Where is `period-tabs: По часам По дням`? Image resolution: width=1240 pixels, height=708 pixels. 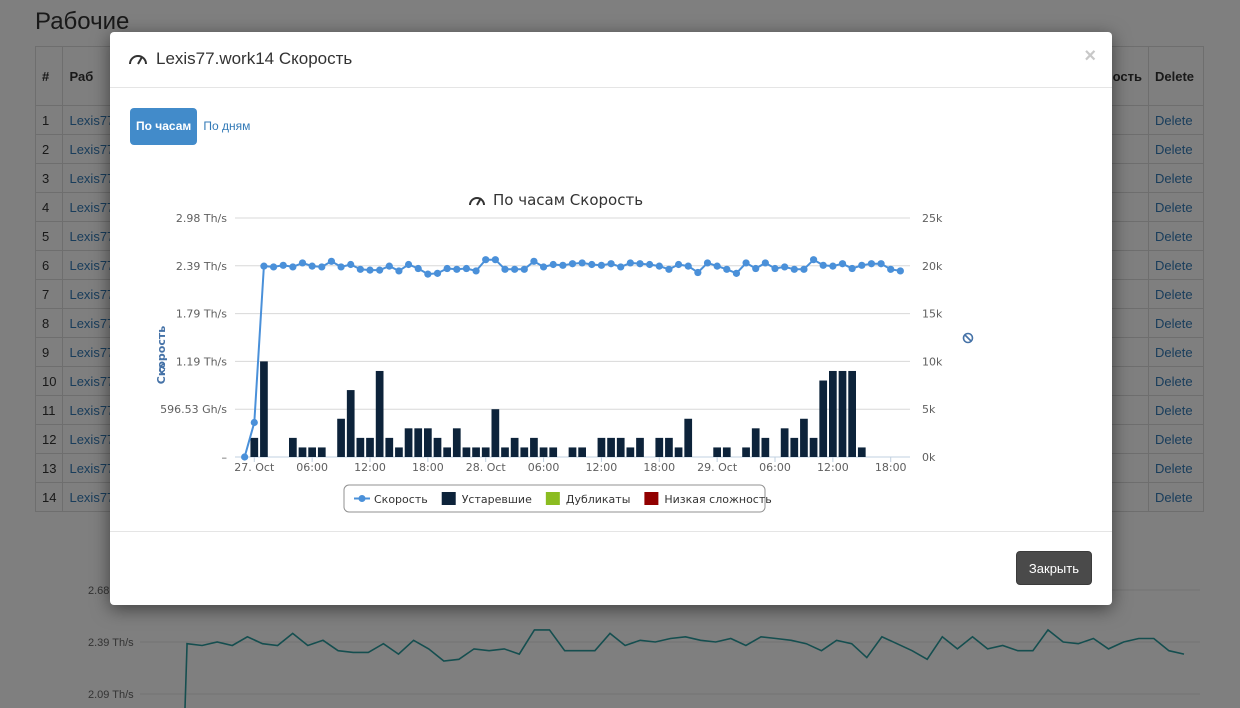 period-tabs: По часам По дням is located at coordinates (193, 126).